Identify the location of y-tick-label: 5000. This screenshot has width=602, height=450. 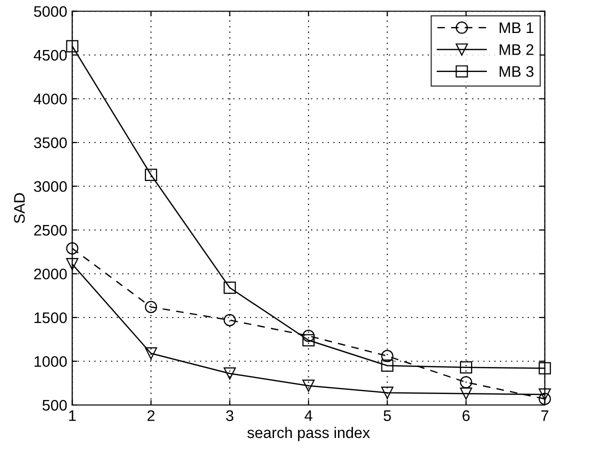
(50, 11).